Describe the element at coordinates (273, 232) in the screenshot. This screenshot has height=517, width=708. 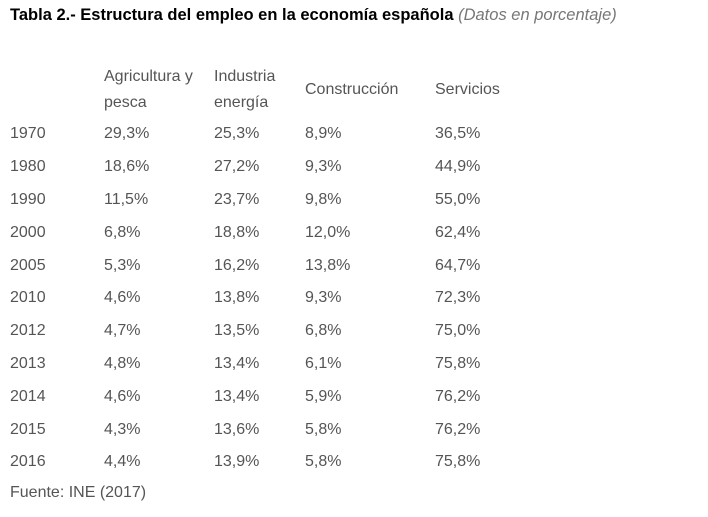
I see `table-row: 2000 6,8% 18,8% 12,0% 62,4%` at that location.